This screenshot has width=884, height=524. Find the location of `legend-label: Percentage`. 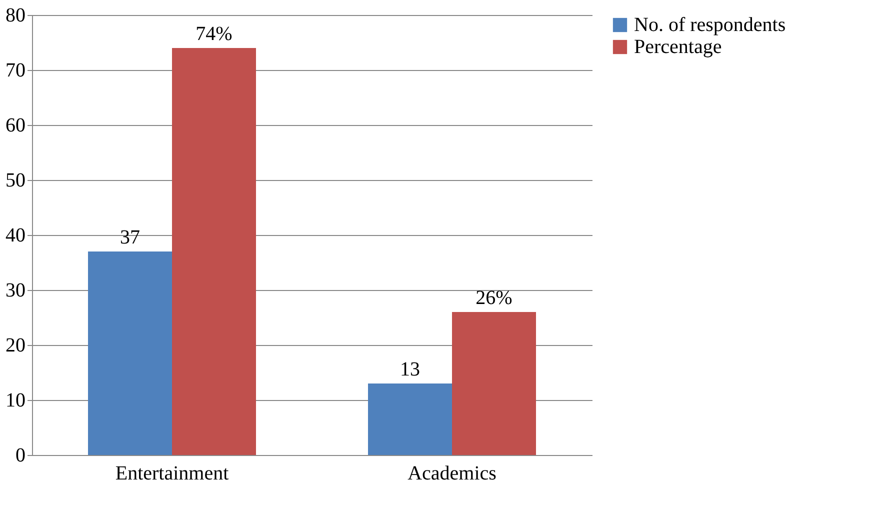

legend-label: Percentage is located at coordinates (678, 47).